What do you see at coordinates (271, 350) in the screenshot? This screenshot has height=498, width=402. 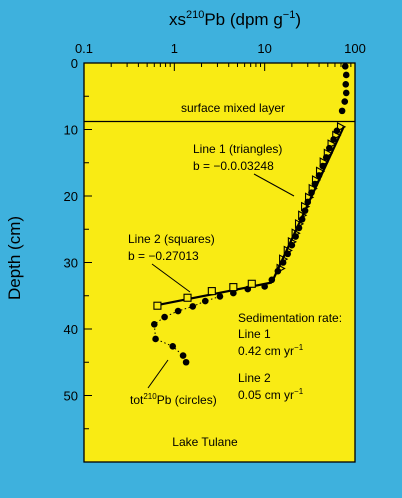 I see `sedimentation-line1-value: 0.42 cm yr−1` at bounding box center [271, 350].